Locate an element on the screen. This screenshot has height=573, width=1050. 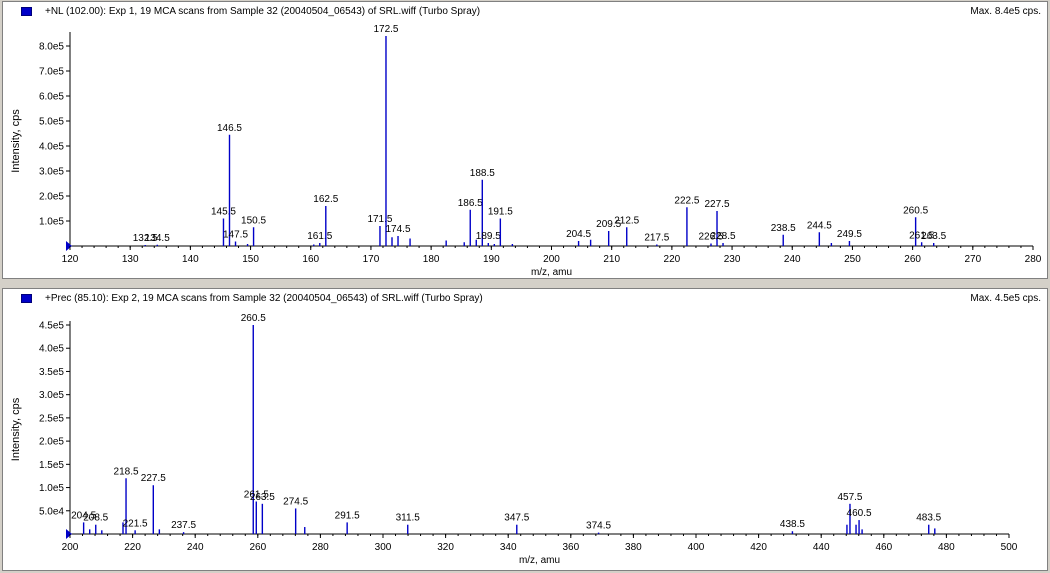
y-tick-label: 2.0e5 is located at coordinates (51, 442).